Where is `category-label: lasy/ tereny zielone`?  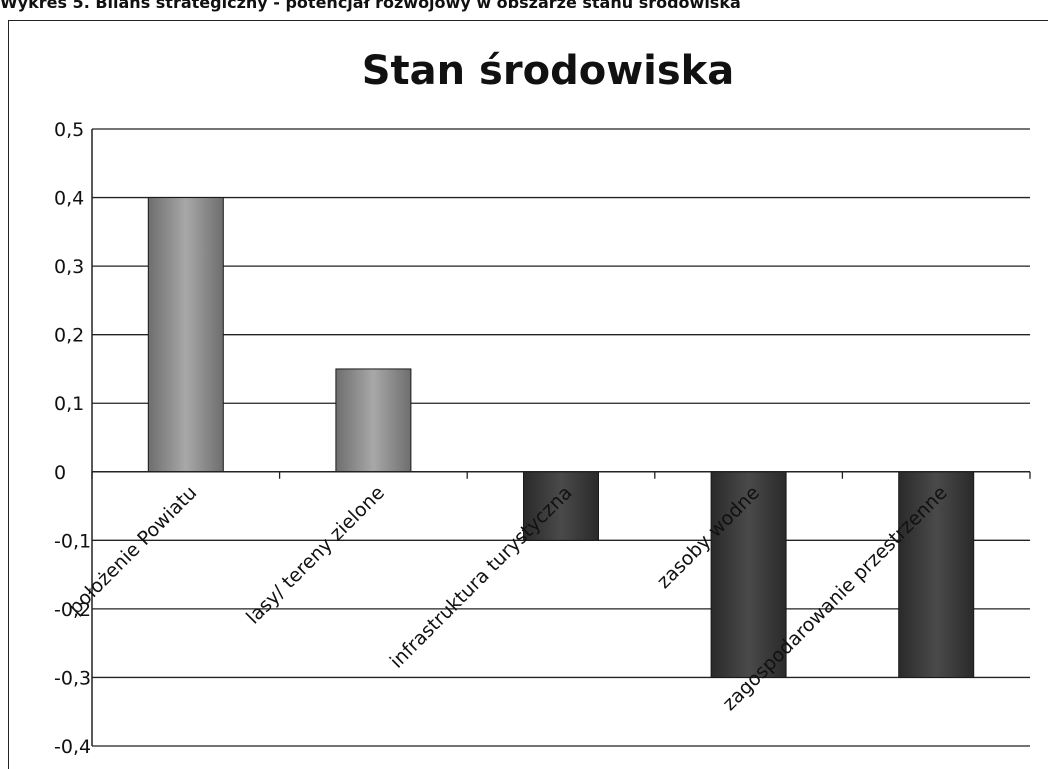
category-label: lasy/ tereny zielone is located at coordinates (315, 555).